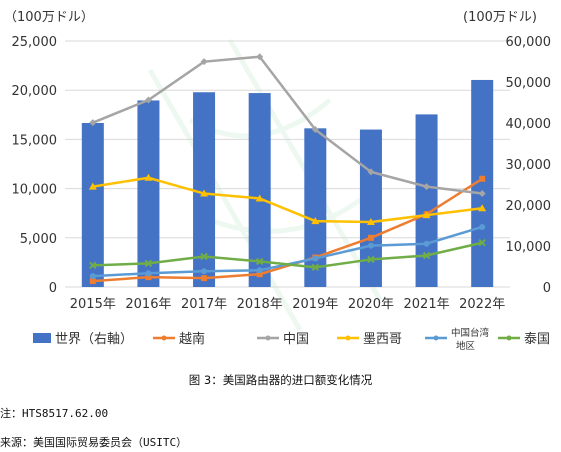 The image size is (561, 452). What do you see at coordinates (35, 91) in the screenshot?
I see `left-tick-label: 20,000` at bounding box center [35, 91].